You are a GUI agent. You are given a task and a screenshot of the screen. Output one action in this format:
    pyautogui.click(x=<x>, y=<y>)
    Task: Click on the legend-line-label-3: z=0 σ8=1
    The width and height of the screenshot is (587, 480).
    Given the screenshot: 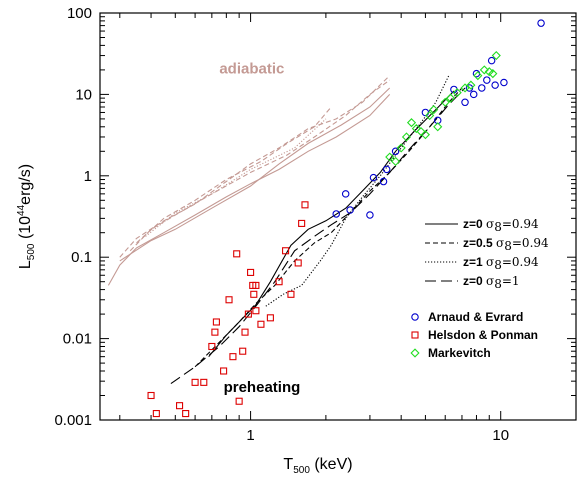 What is the action you would take?
    pyautogui.click(x=491, y=282)
    